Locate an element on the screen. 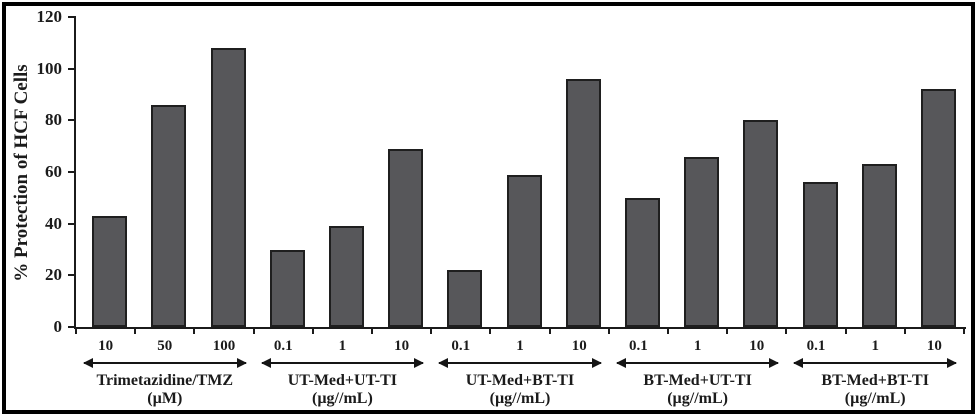 Image resolution: width=977 pixels, height=416 pixels. y-tick-label: 60 is located at coordinates (53, 172).